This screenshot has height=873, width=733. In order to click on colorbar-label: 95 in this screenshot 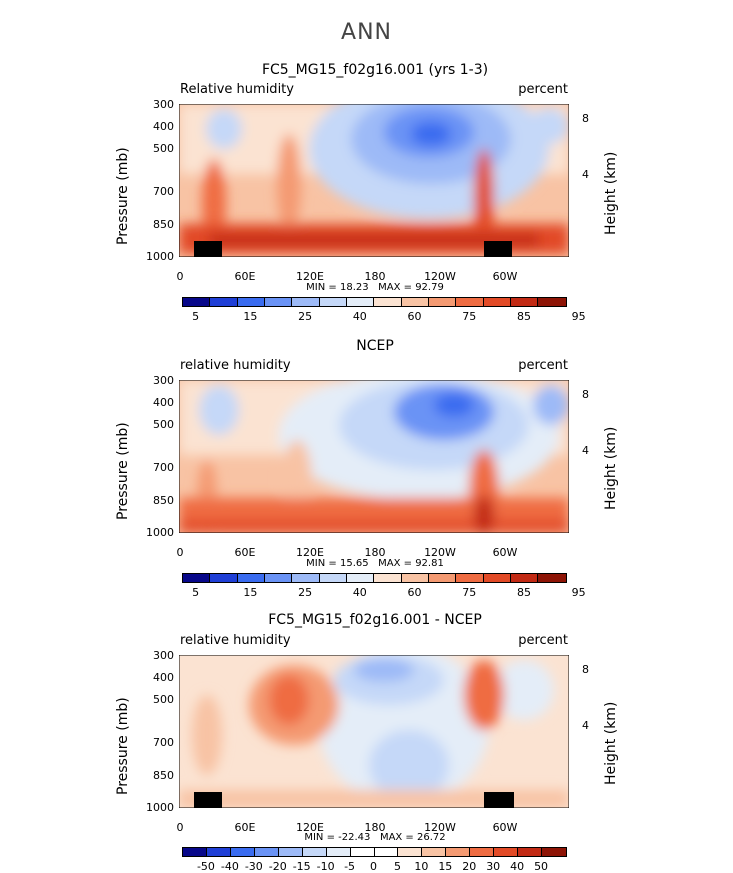, I will do `click(578, 592)`.